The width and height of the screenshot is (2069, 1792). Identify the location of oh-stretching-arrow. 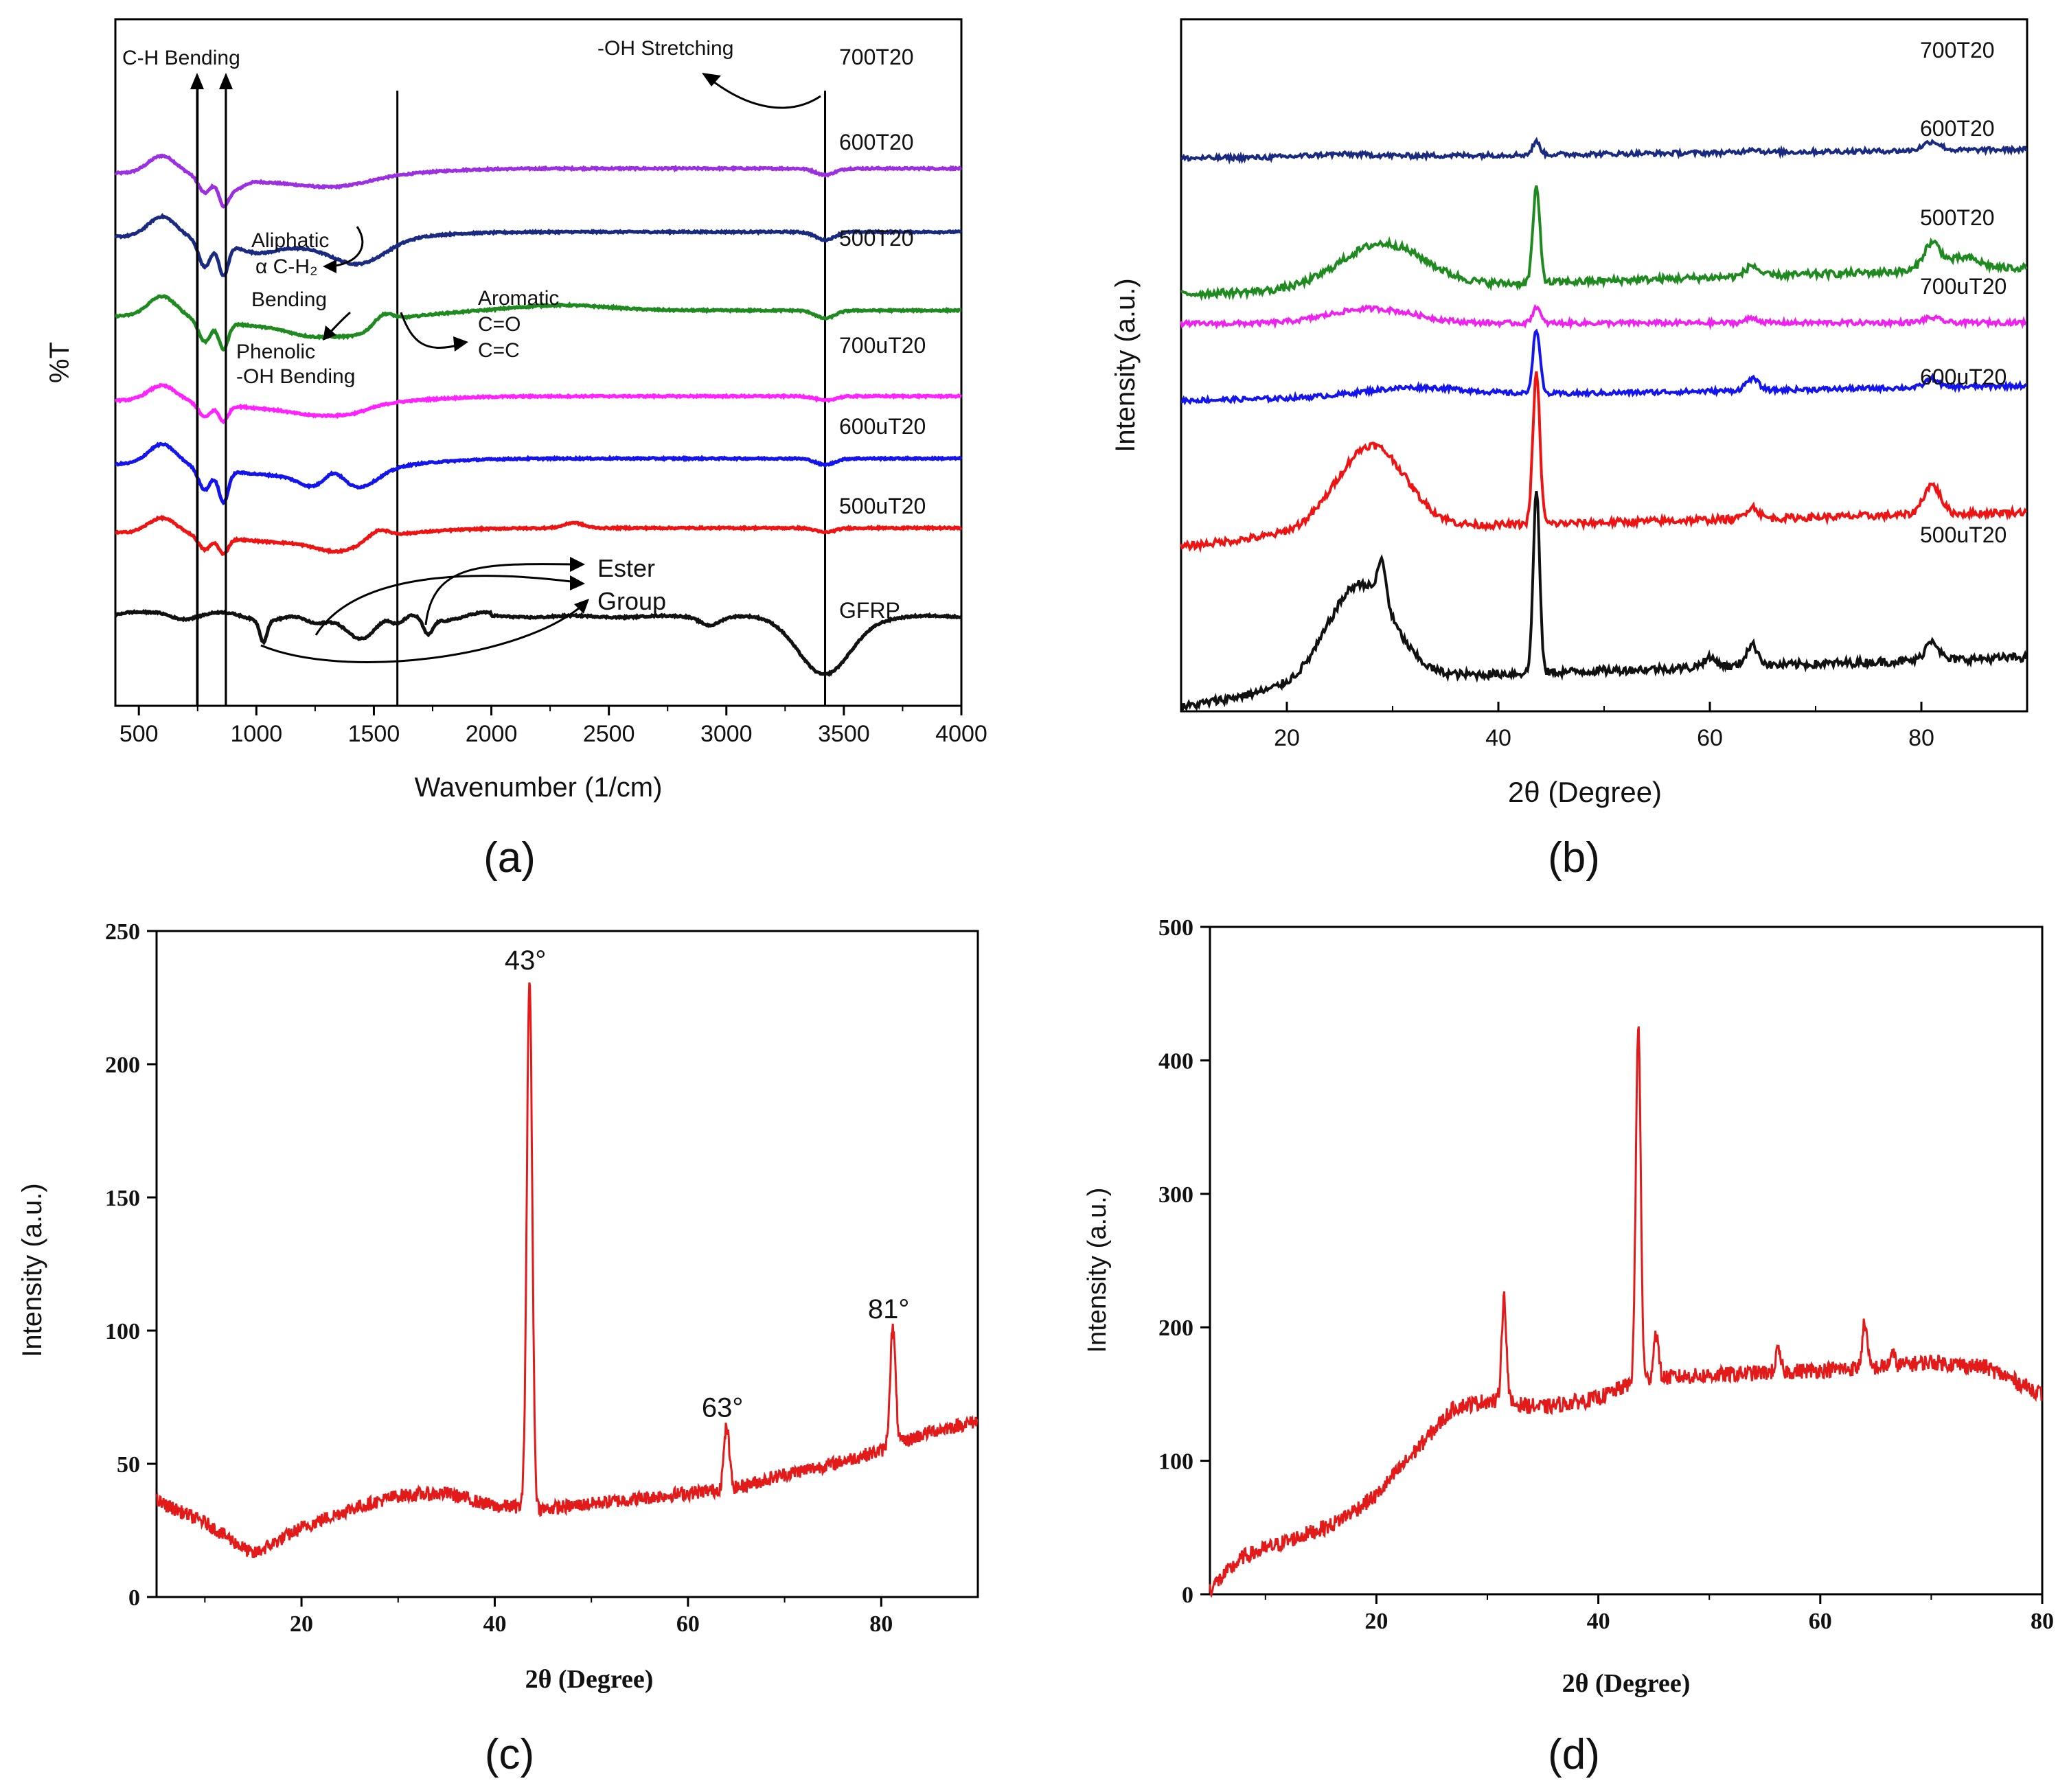
(764, 92).